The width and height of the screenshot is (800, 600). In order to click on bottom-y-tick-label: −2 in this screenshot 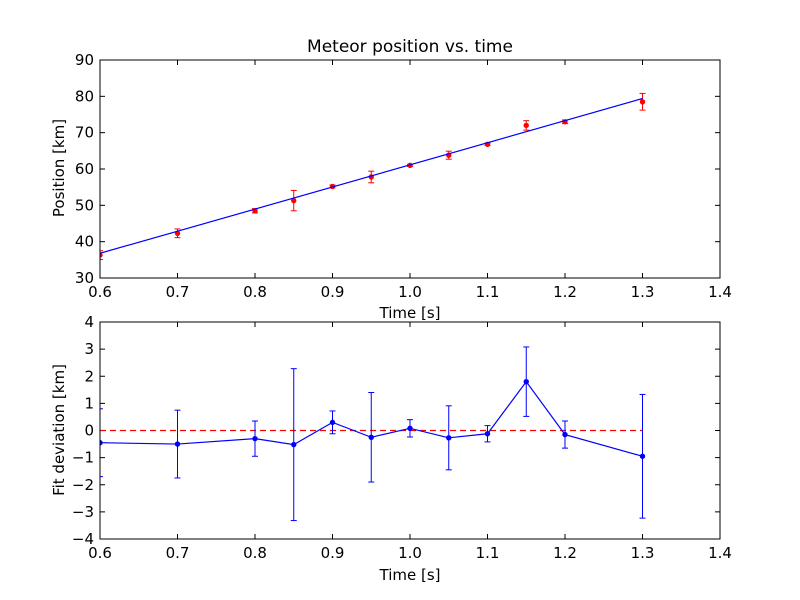, I will do `click(83, 485)`.